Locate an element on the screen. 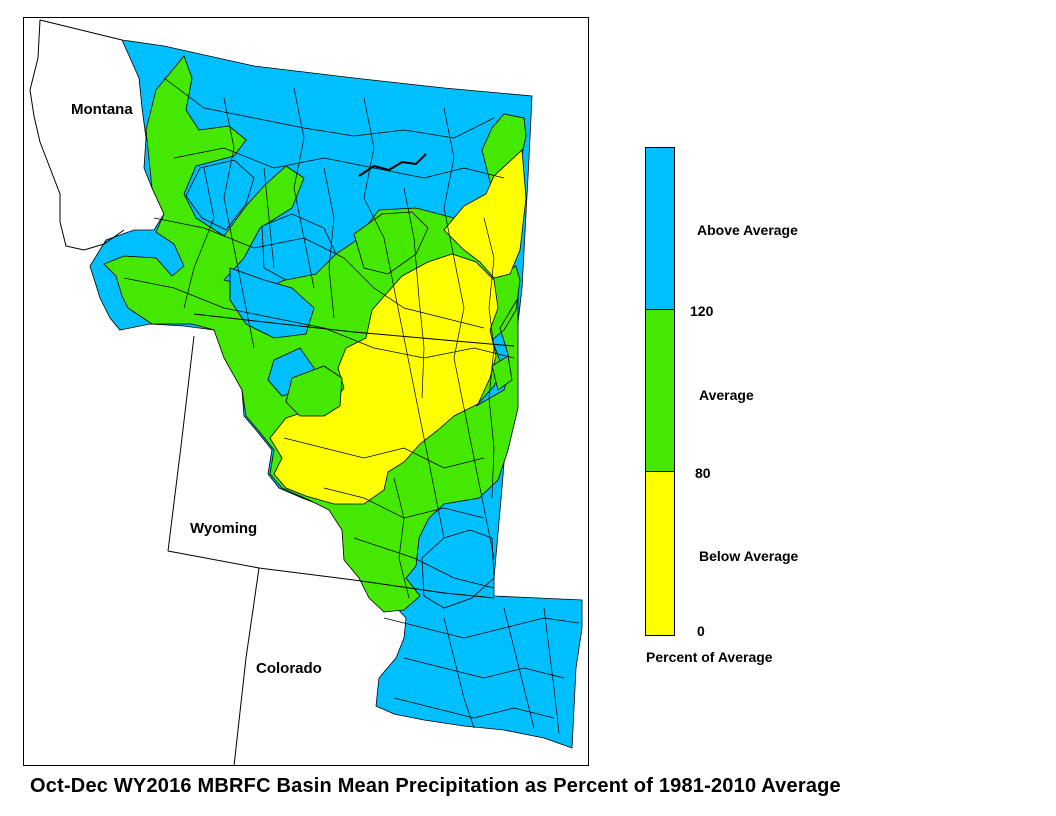 The height and width of the screenshot is (816, 1056). legend-swatch-average is located at coordinates (660, 390).